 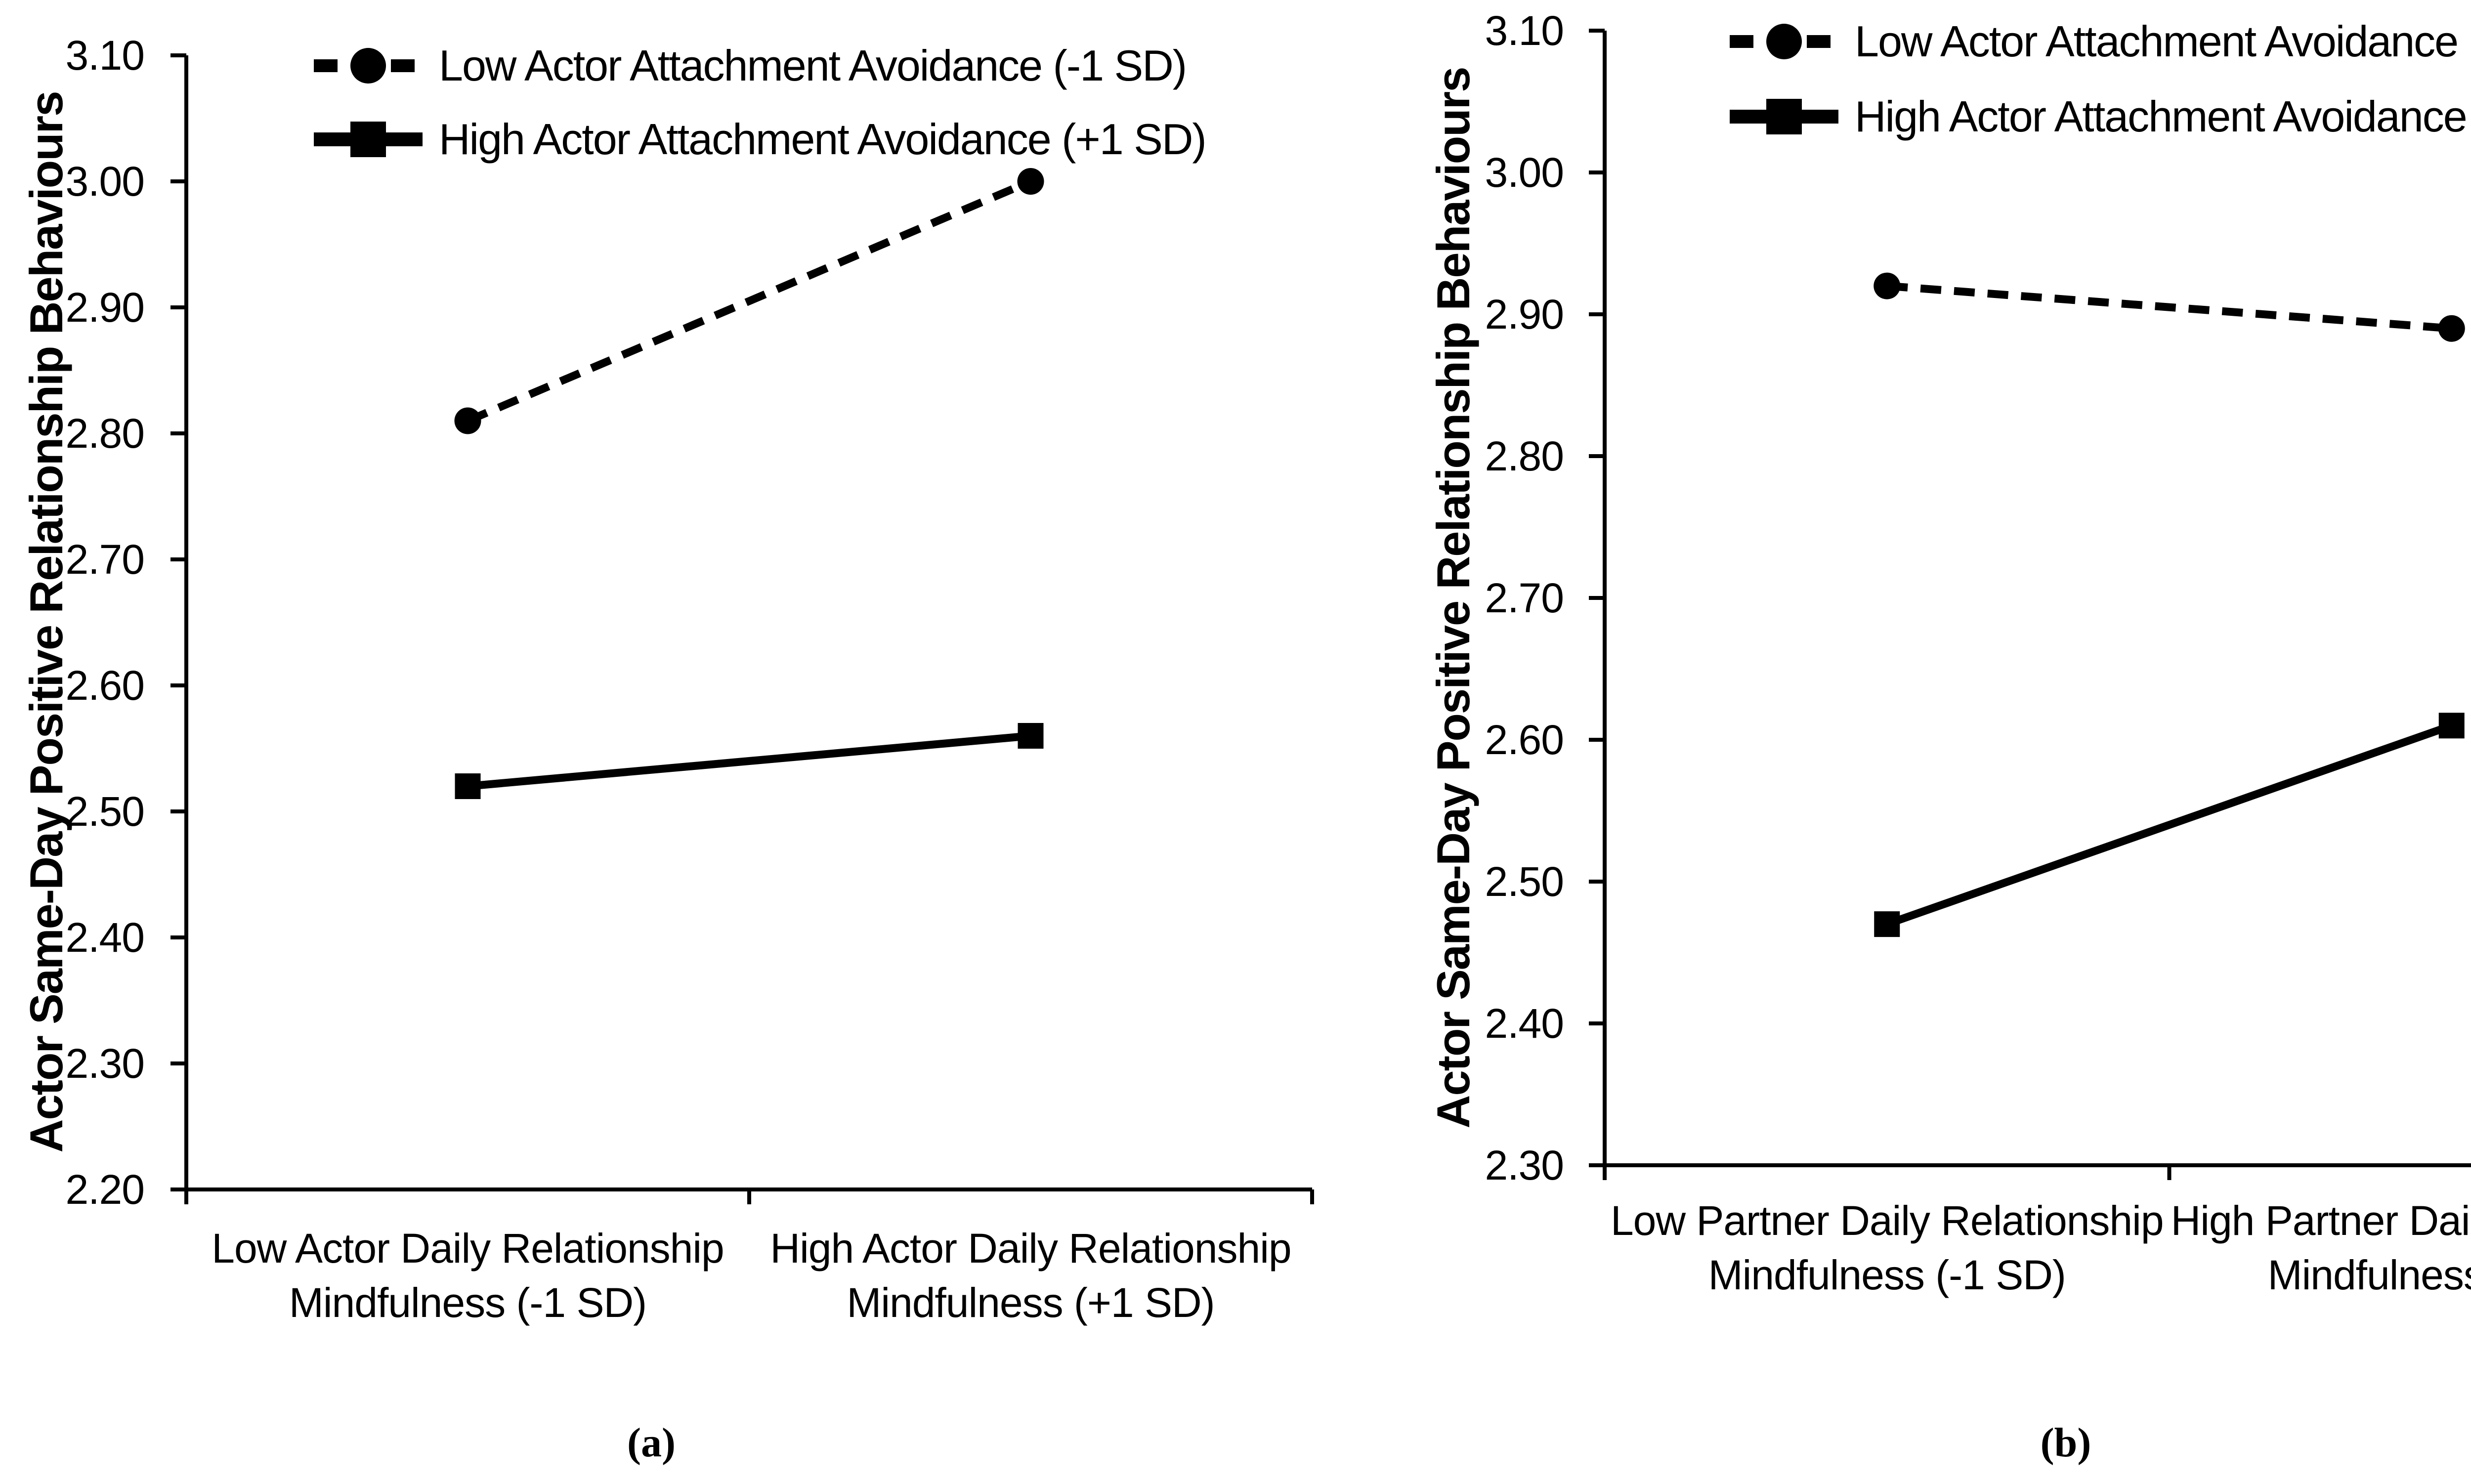 I want to click on x-category-line: High Actor Daily Relationship, so click(x=1030, y=1248).